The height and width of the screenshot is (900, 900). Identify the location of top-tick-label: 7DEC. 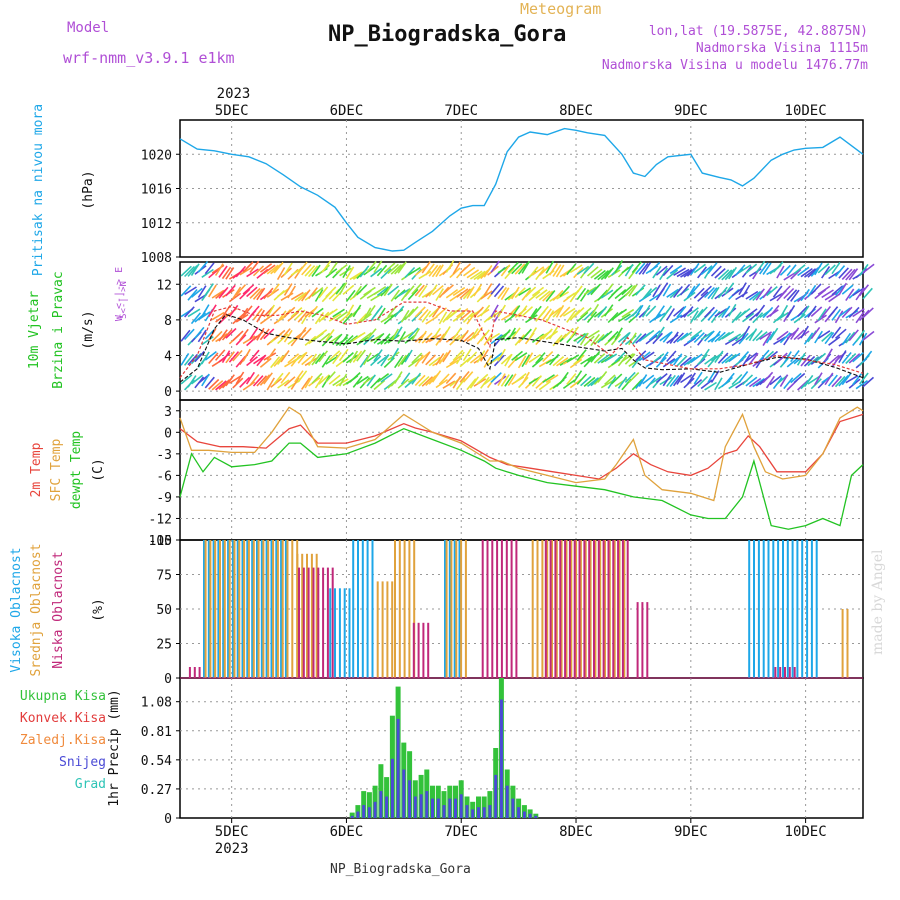
(461, 111).